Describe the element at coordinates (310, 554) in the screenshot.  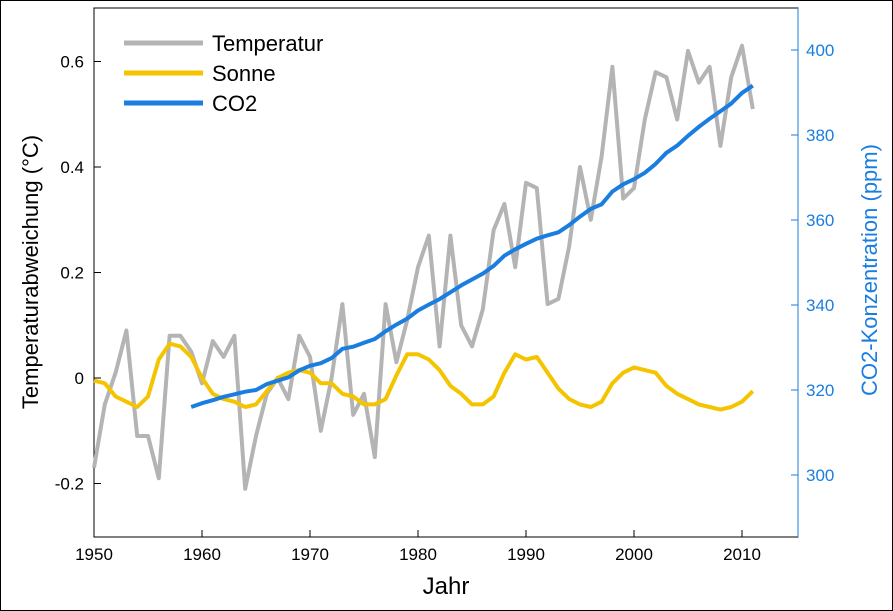
I see `x-tick-label: 1970` at that location.